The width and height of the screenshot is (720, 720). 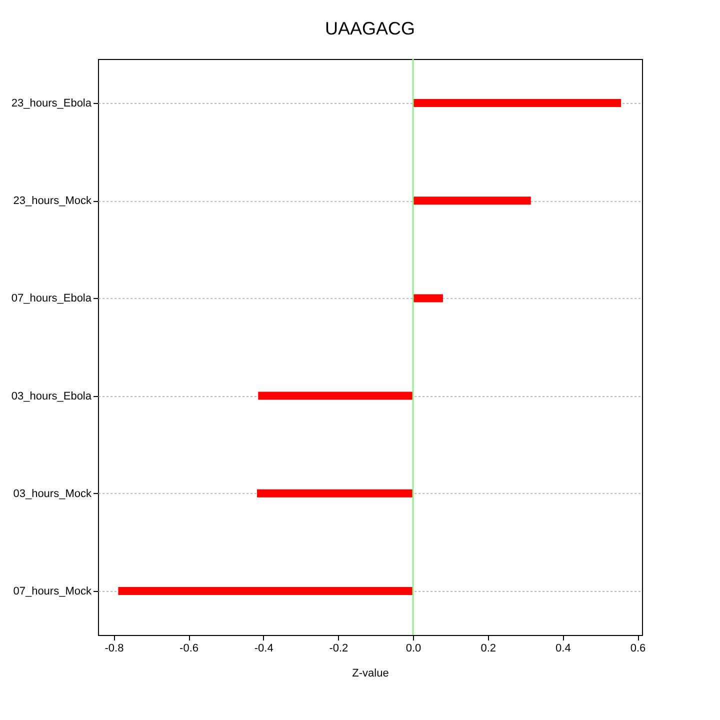 What do you see at coordinates (189, 648) in the screenshot?
I see `x-tick-label: -0.6` at bounding box center [189, 648].